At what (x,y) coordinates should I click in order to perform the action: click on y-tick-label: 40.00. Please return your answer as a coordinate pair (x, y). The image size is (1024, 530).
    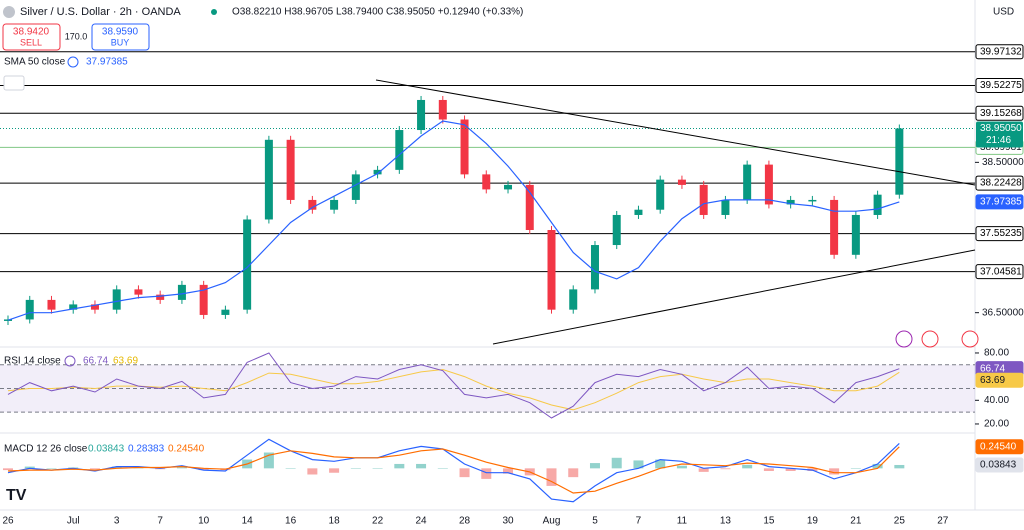
    Looking at the image, I should click on (996, 400).